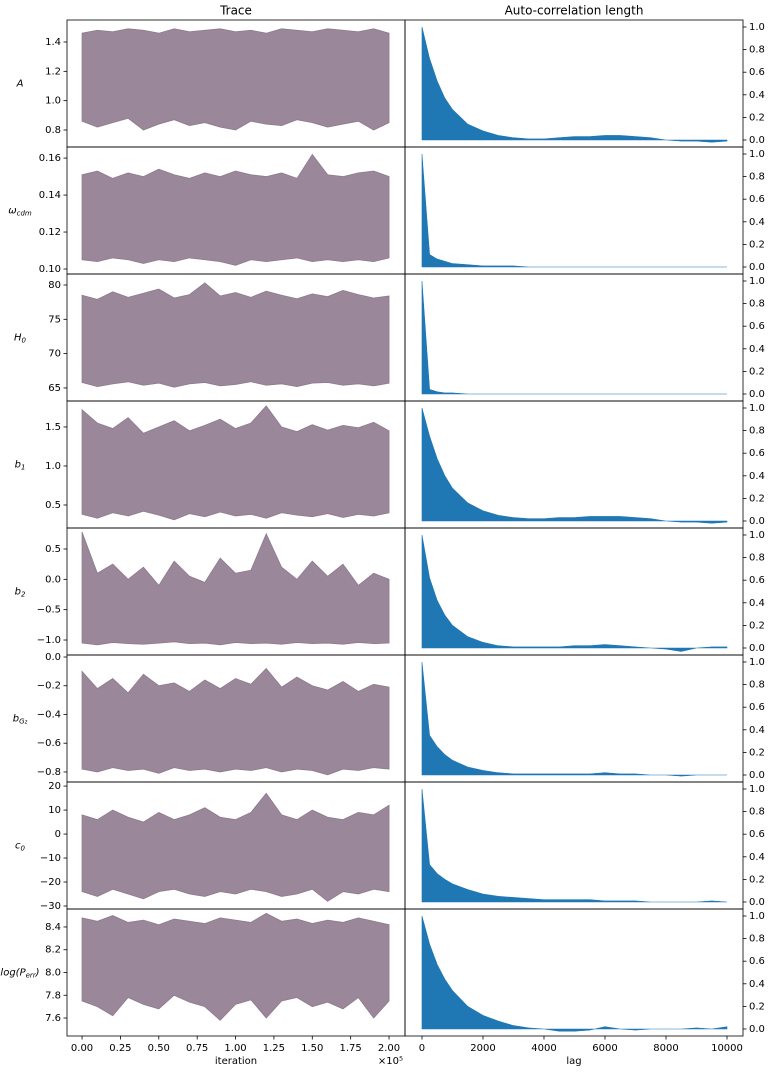 The image size is (773, 1072). Describe the element at coordinates (12, 211) in the screenshot. I see `y-label-main: ω` at that location.